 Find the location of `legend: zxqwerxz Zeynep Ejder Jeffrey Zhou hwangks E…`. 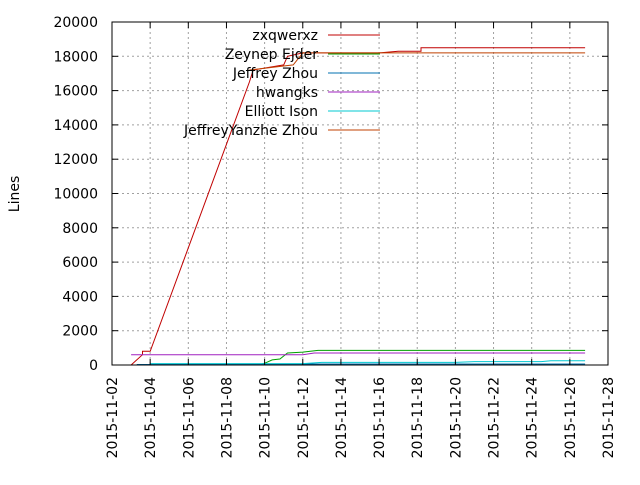

legend: zxqwerxz Zeynep Ejder Jeffrey Zhou hwangks E… is located at coordinates (281, 83).